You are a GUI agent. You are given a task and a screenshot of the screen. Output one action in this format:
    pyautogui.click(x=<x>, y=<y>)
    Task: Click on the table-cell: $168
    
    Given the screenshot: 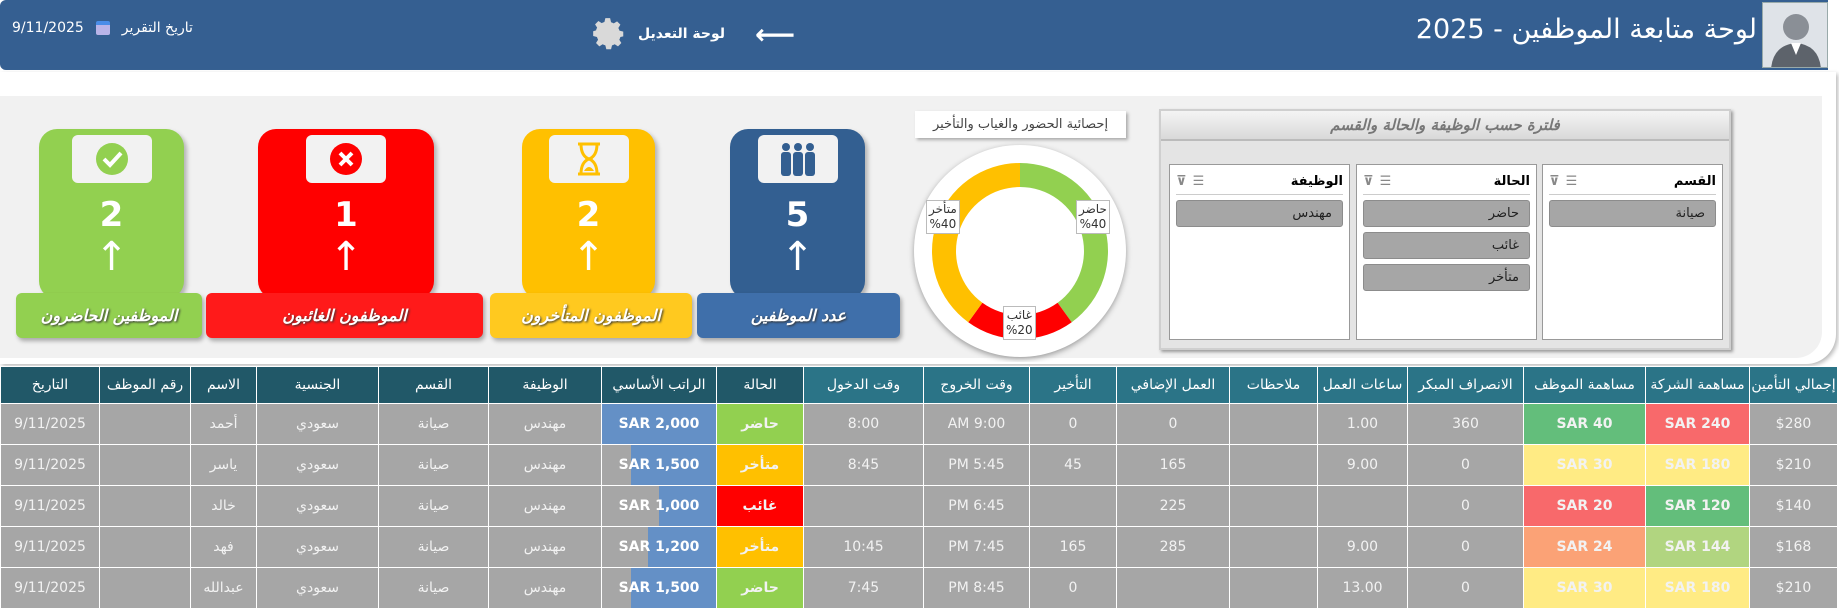 What is the action you would take?
    pyautogui.click(x=1793, y=547)
    